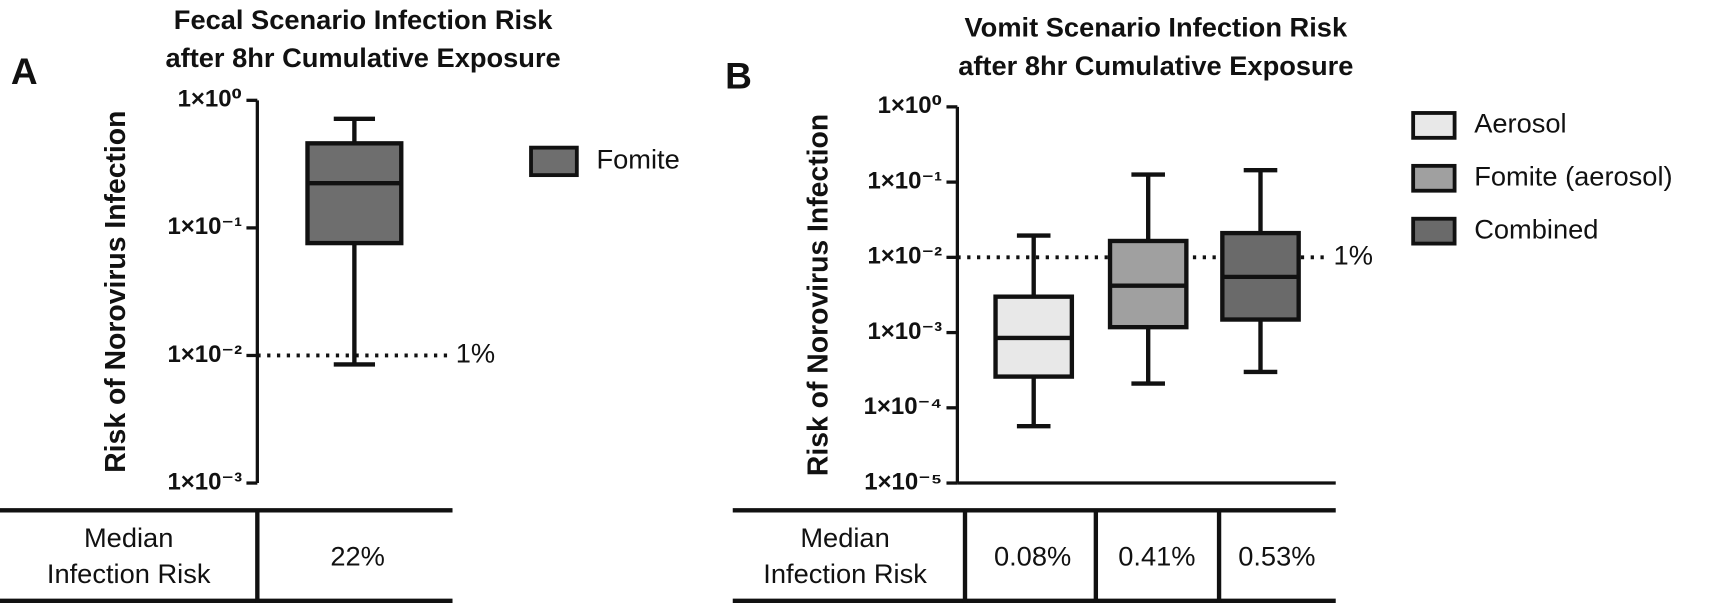  Describe the element at coordinates (1520, 123) in the screenshot. I see `legend-label: Aerosol` at that location.